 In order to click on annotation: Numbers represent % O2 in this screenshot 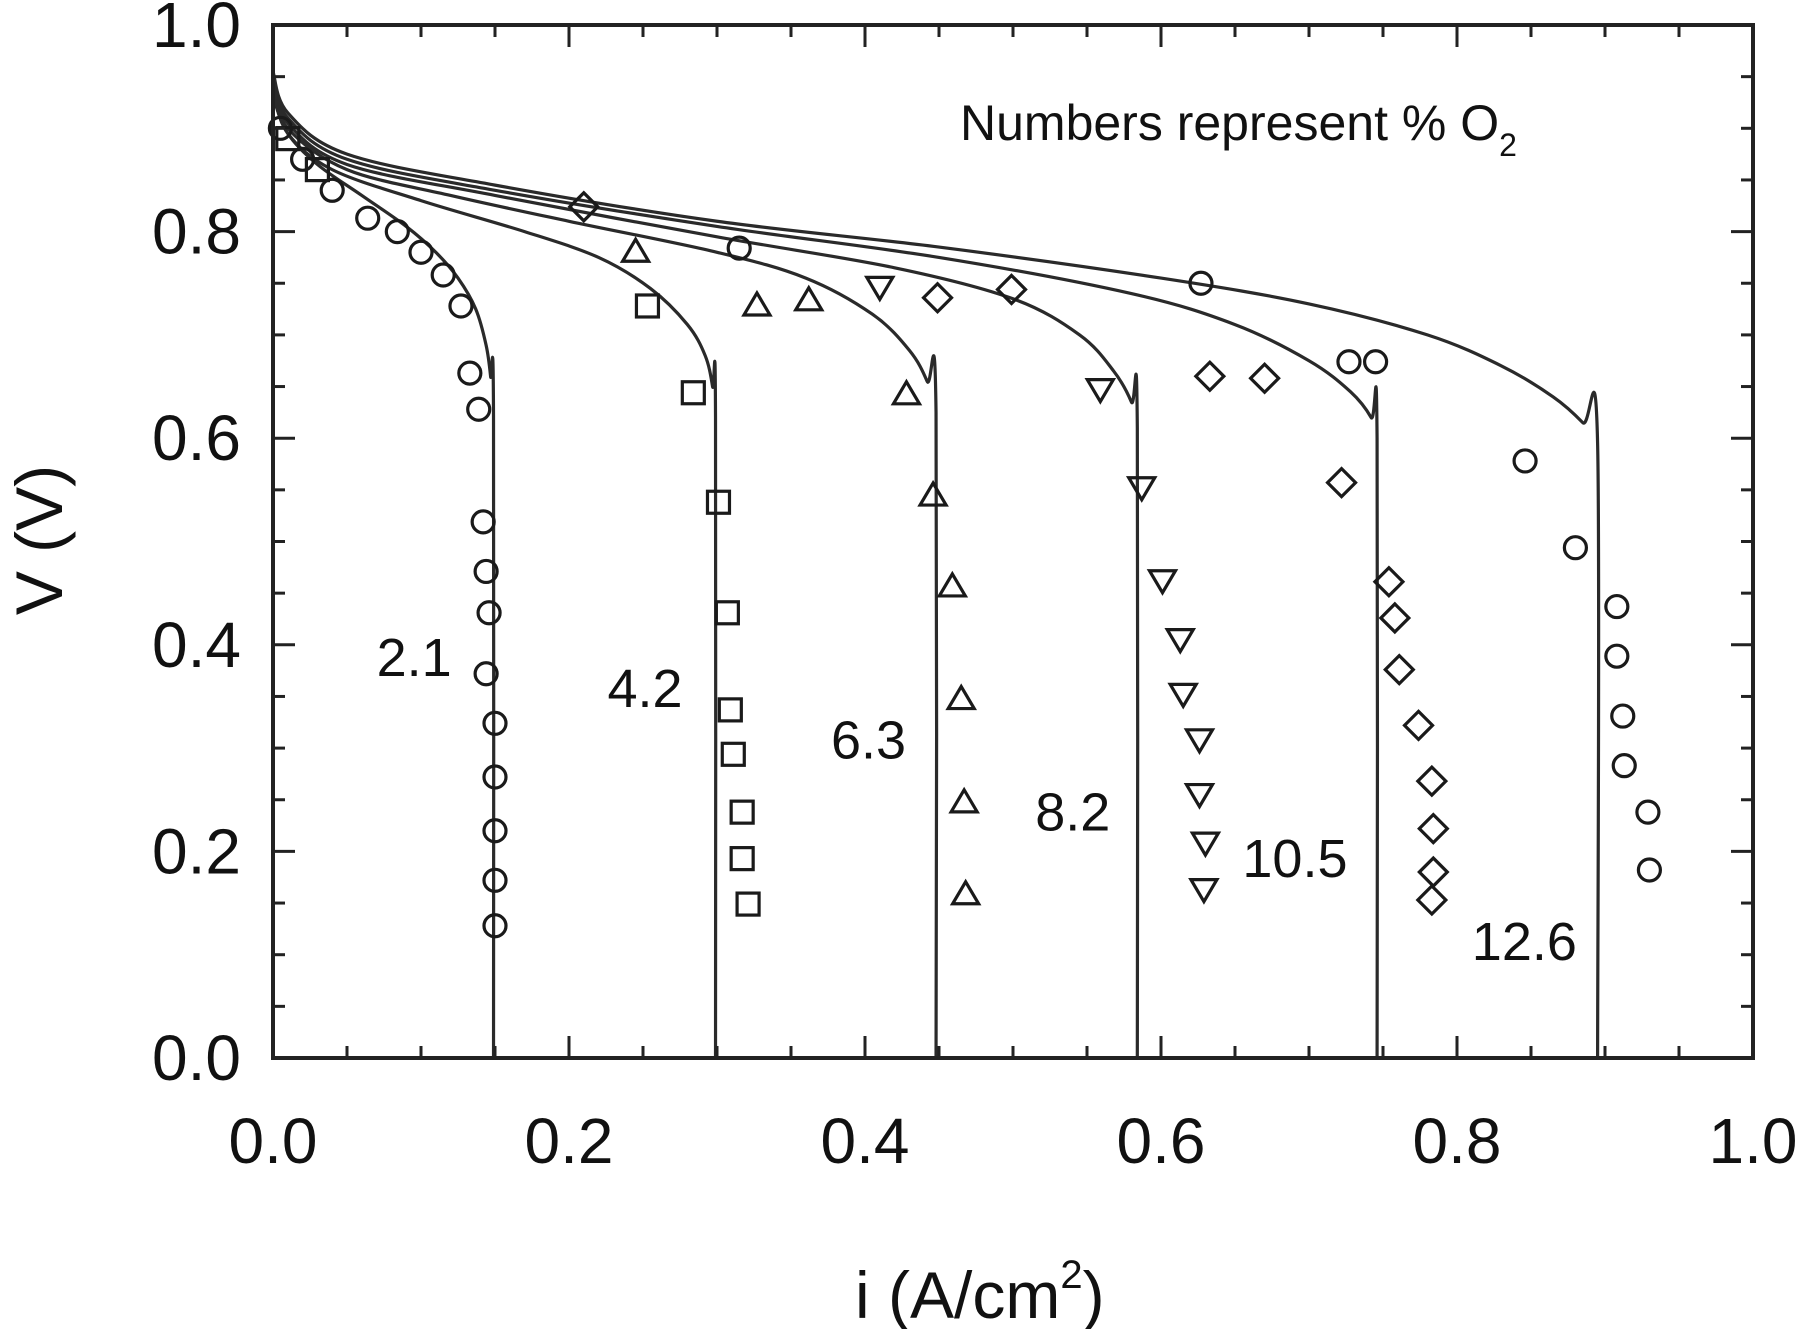, I will do `click(1238, 129)`.